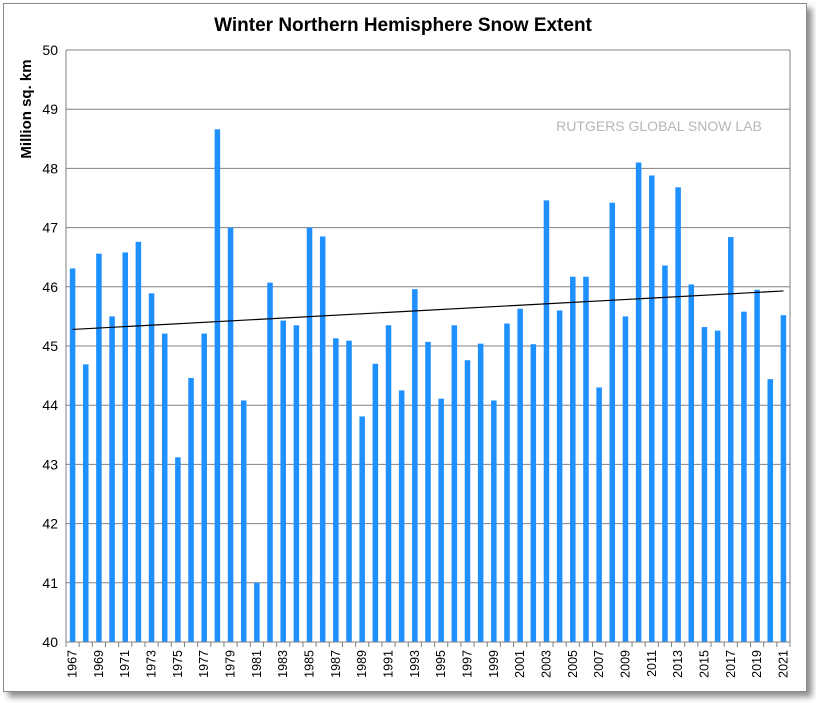  I want to click on bar-1992, so click(401, 516).